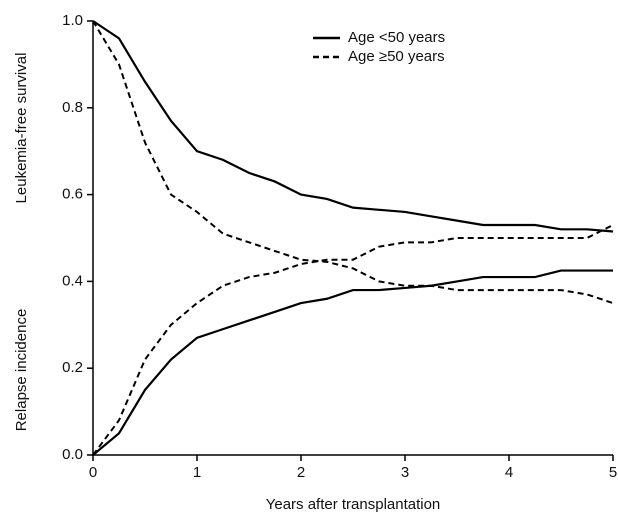  Describe the element at coordinates (353, 504) in the screenshot. I see `x-axis-title: Years after transplantation` at that location.